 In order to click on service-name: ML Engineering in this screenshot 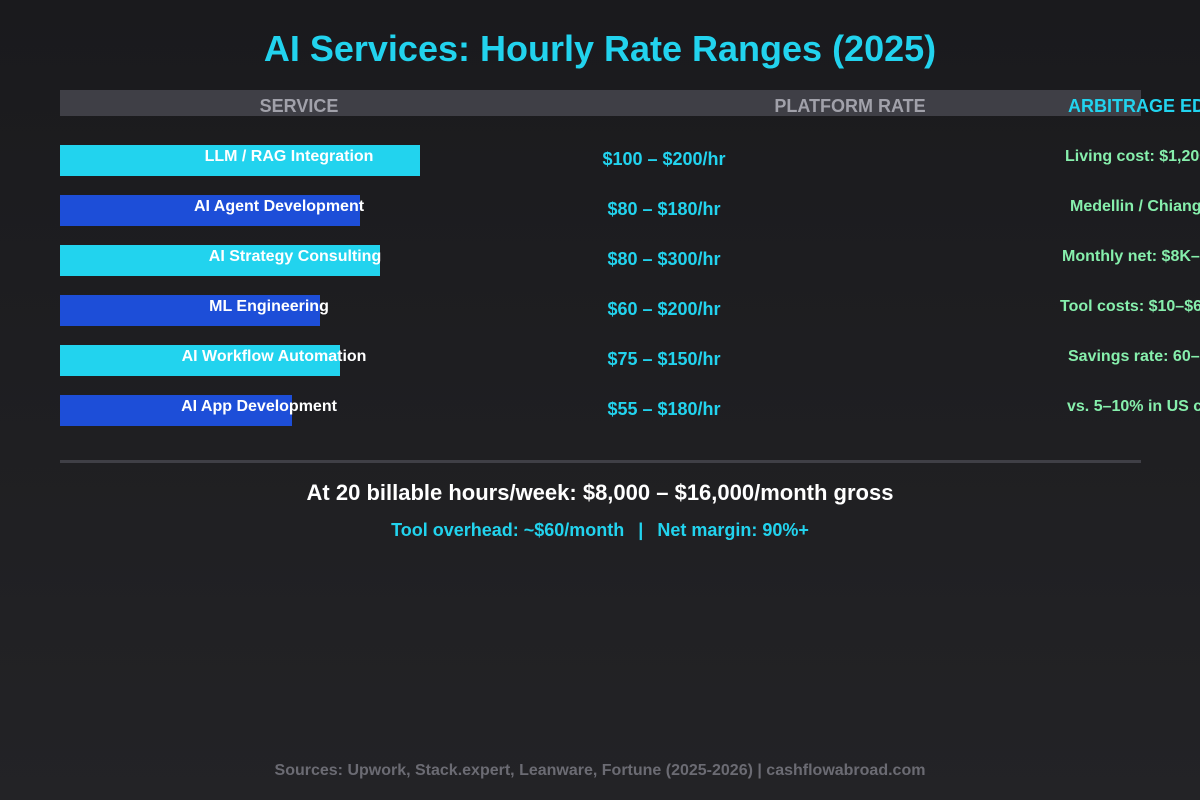, I will do `click(269, 306)`.